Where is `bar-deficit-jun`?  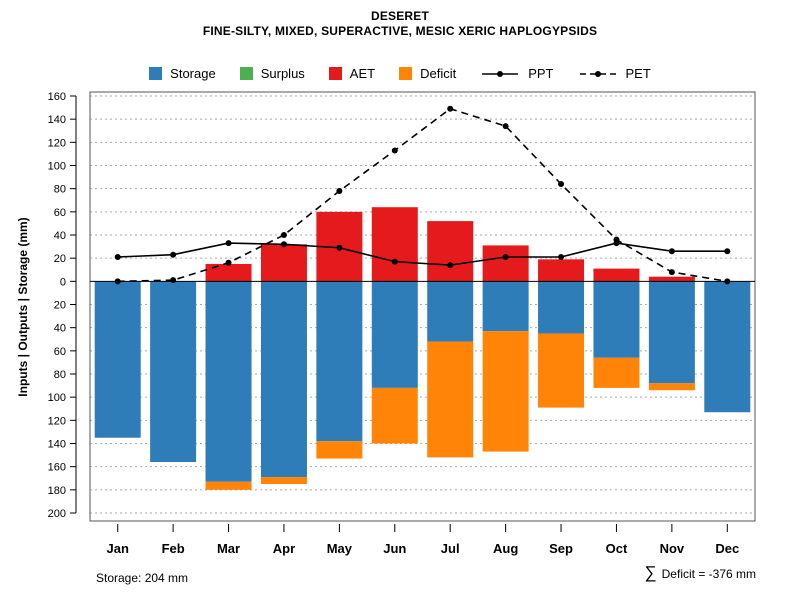 bar-deficit-jun is located at coordinates (394, 415).